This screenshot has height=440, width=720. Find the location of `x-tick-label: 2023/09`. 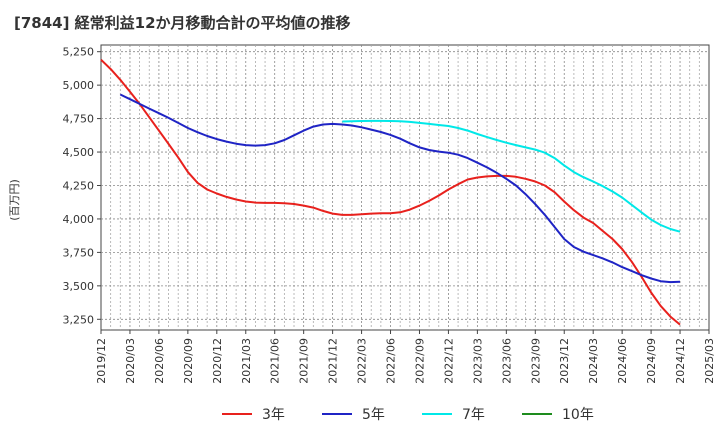

x-tick-label: 2023/09 is located at coordinates (535, 361).